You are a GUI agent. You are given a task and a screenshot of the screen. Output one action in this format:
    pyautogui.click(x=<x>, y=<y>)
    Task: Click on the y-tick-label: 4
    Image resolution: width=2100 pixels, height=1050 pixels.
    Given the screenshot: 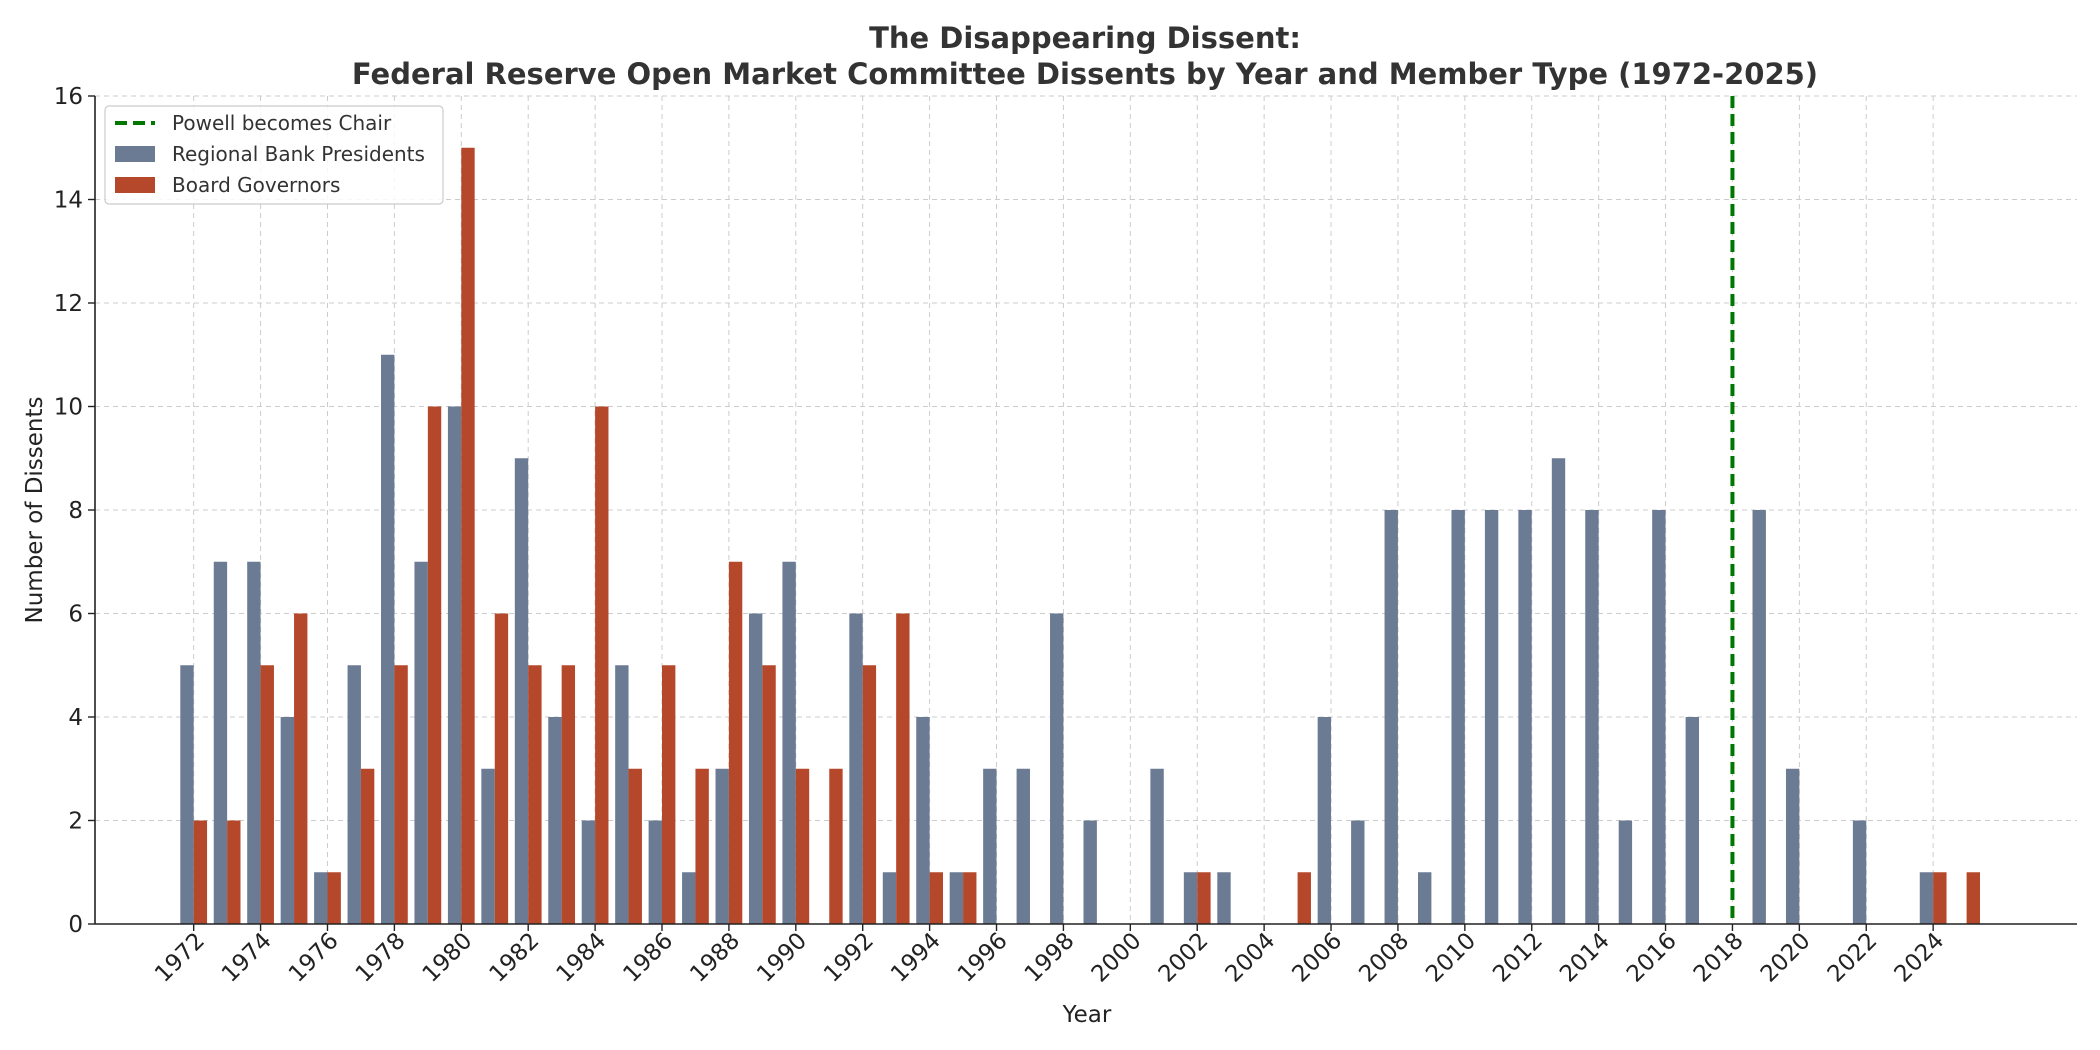 What is the action you would take?
    pyautogui.click(x=75, y=718)
    